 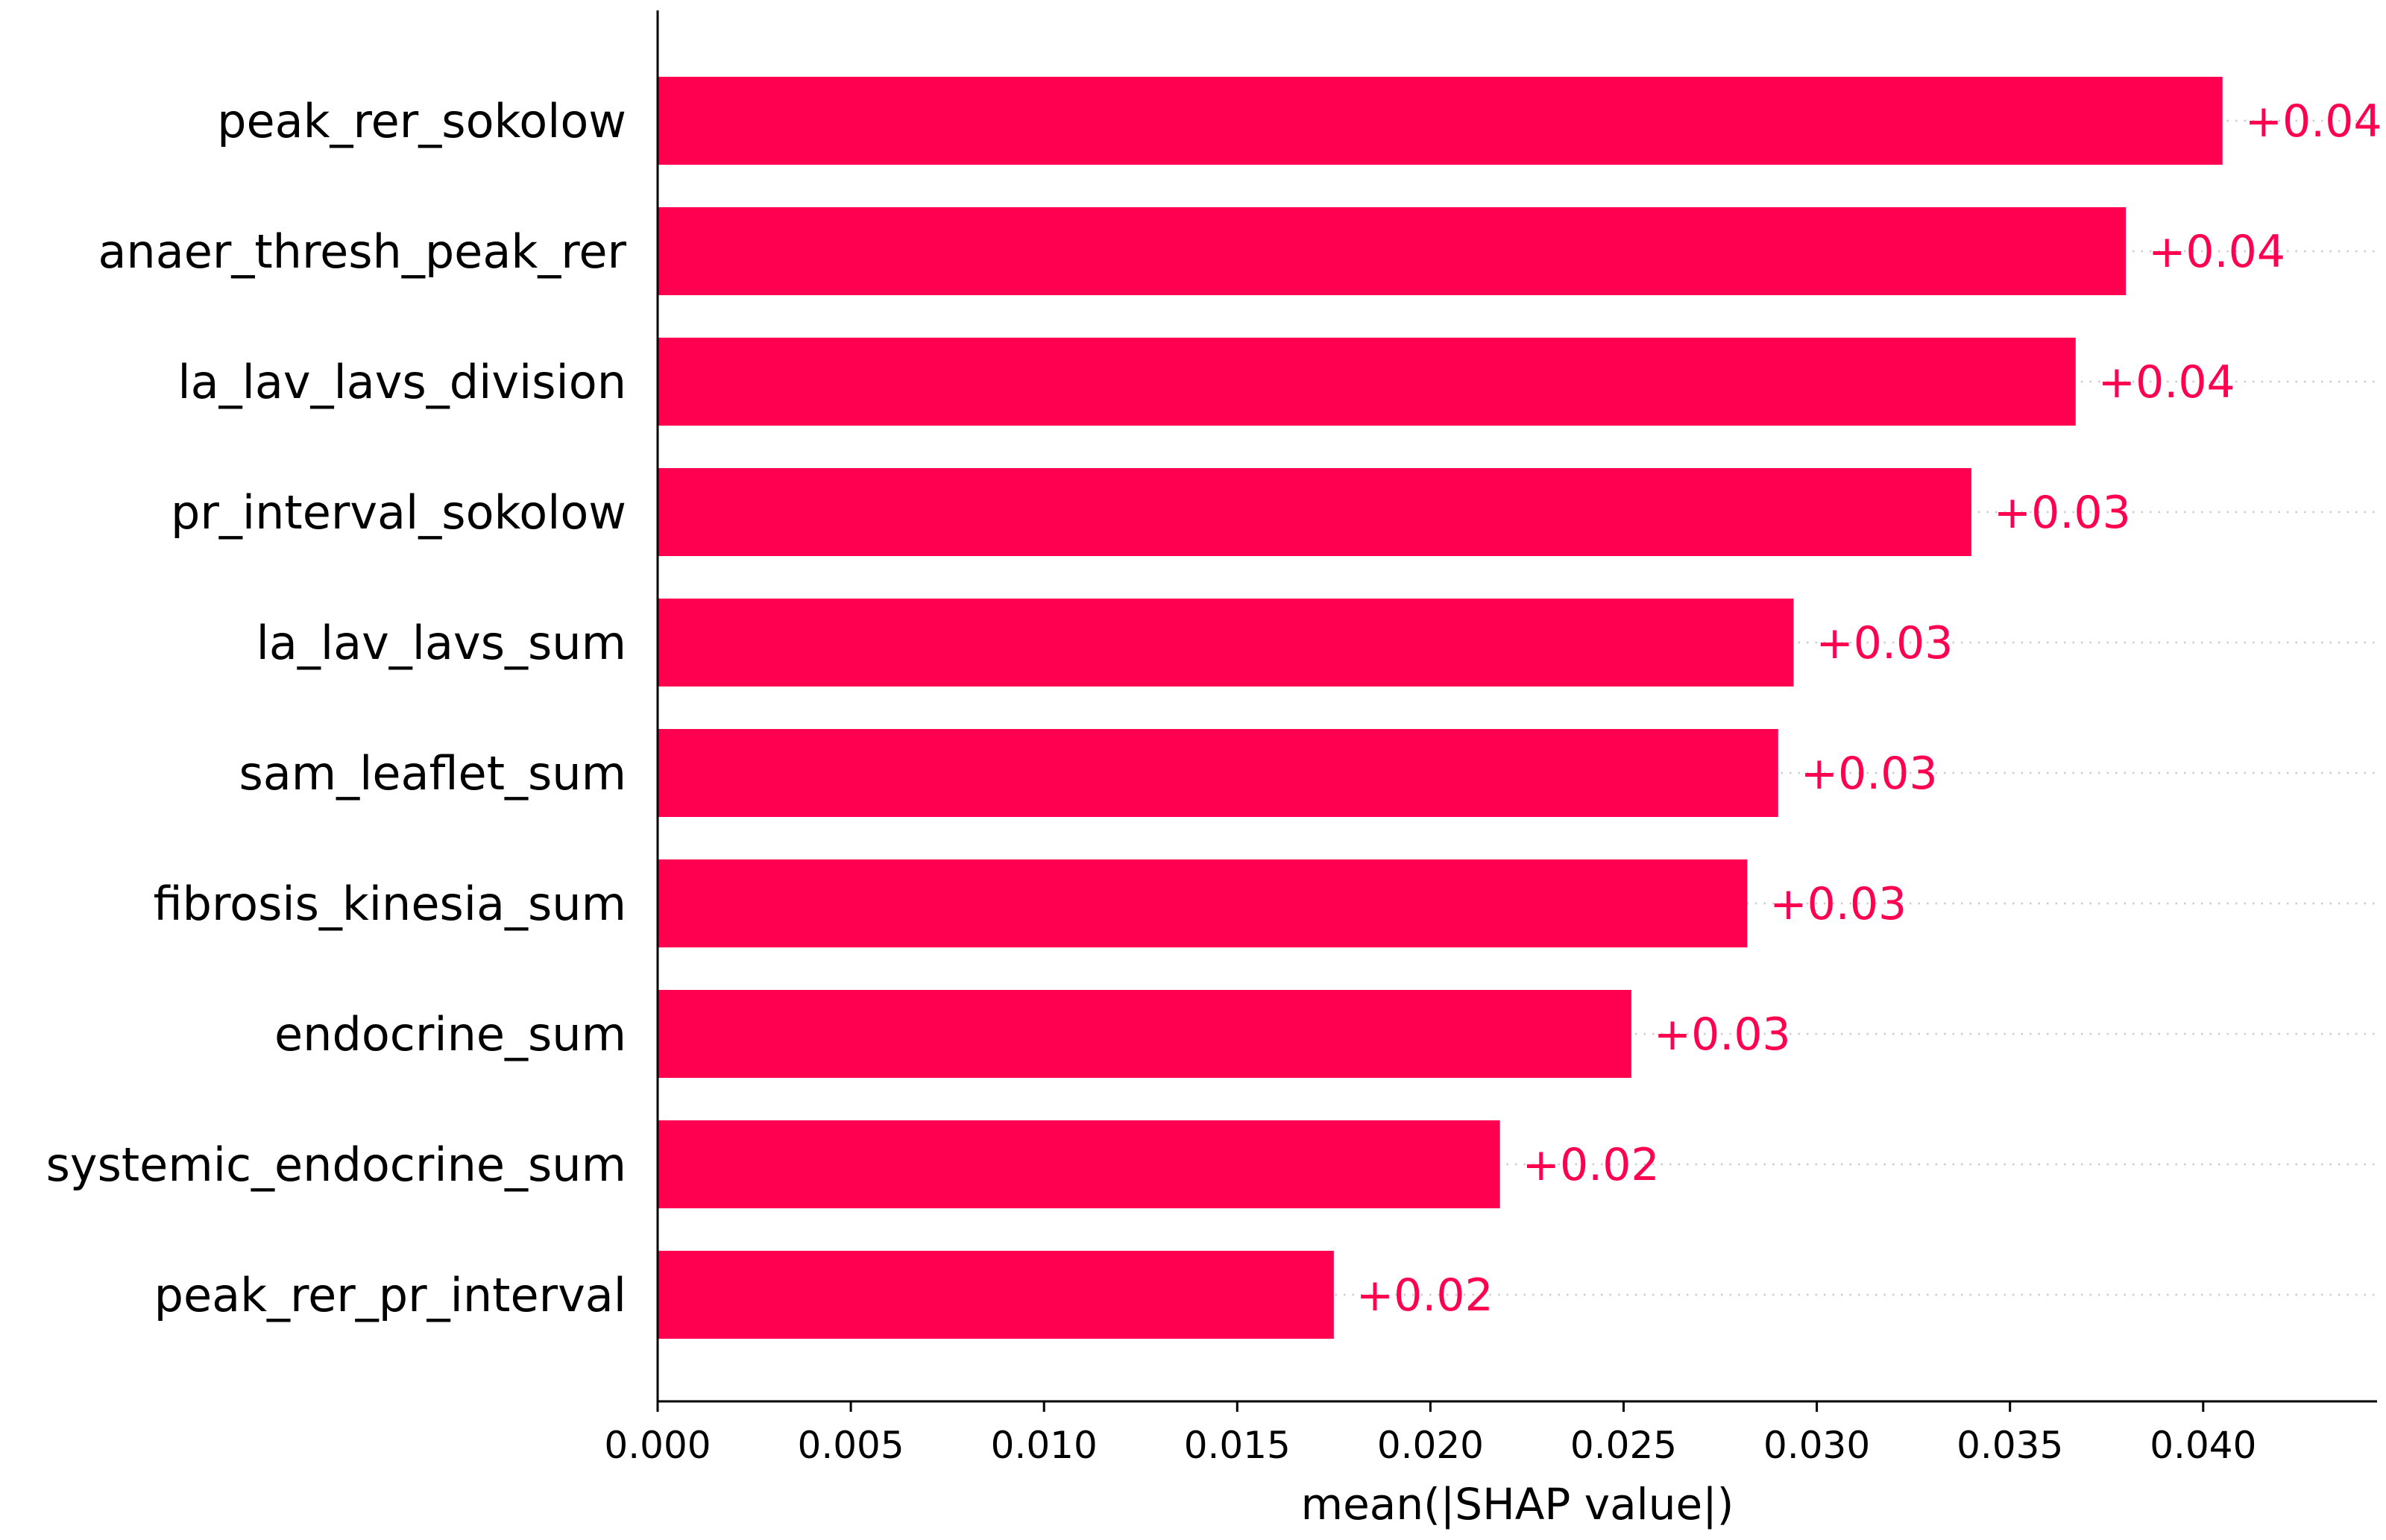 What do you see at coordinates (399, 512) in the screenshot?
I see `category-label: pr_interval_sokolow` at bounding box center [399, 512].